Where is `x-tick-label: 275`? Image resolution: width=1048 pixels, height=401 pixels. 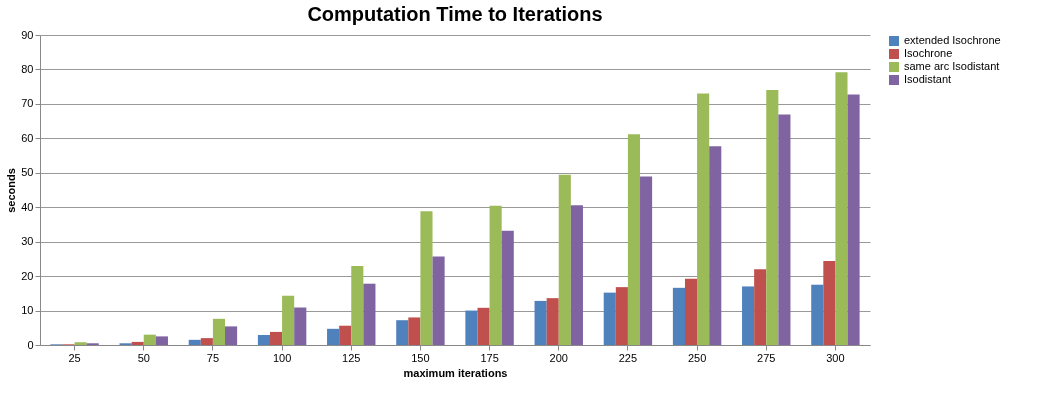 x-tick-label: 275 is located at coordinates (766, 357).